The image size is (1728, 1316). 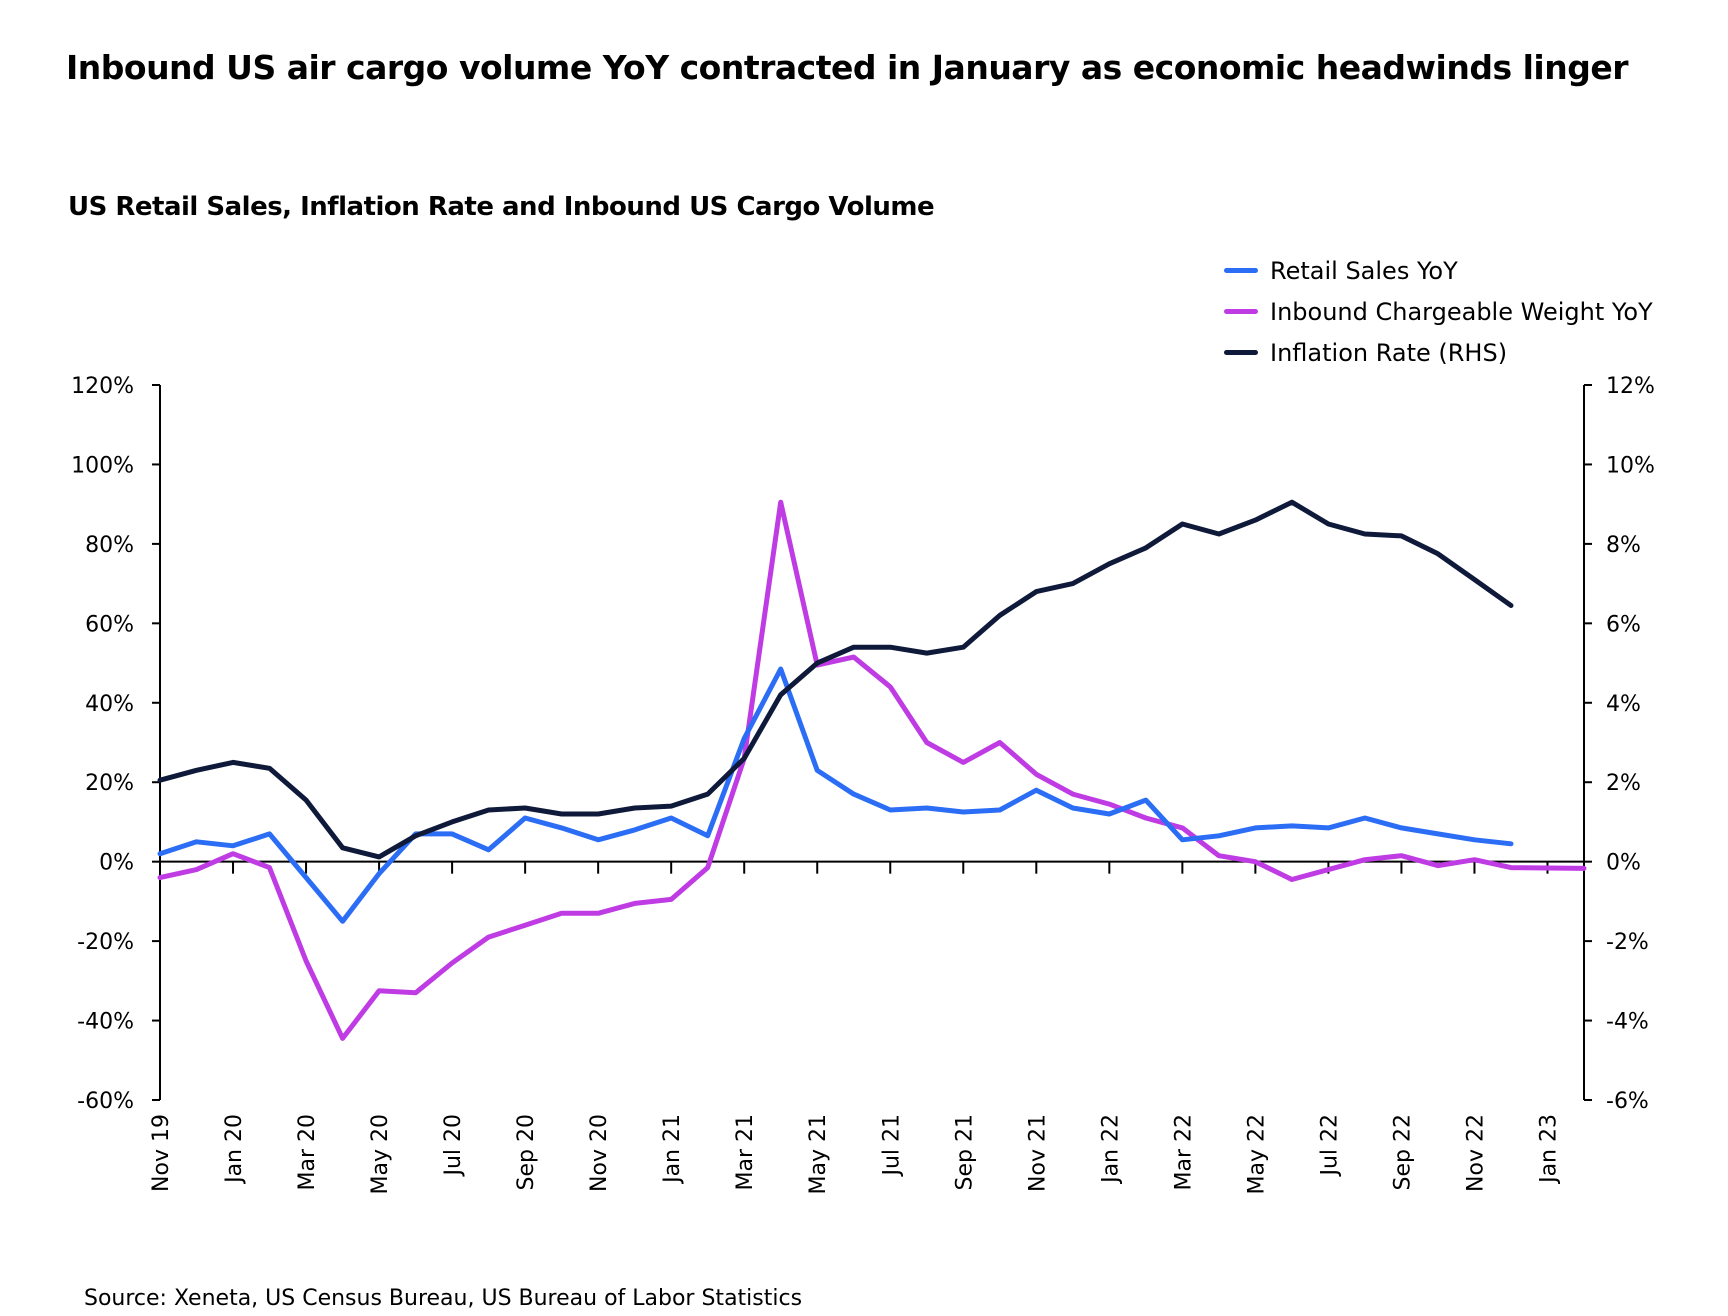 I want to click on legend-label: Inbound Chargeable Weight YoY, so click(x=1461, y=311).